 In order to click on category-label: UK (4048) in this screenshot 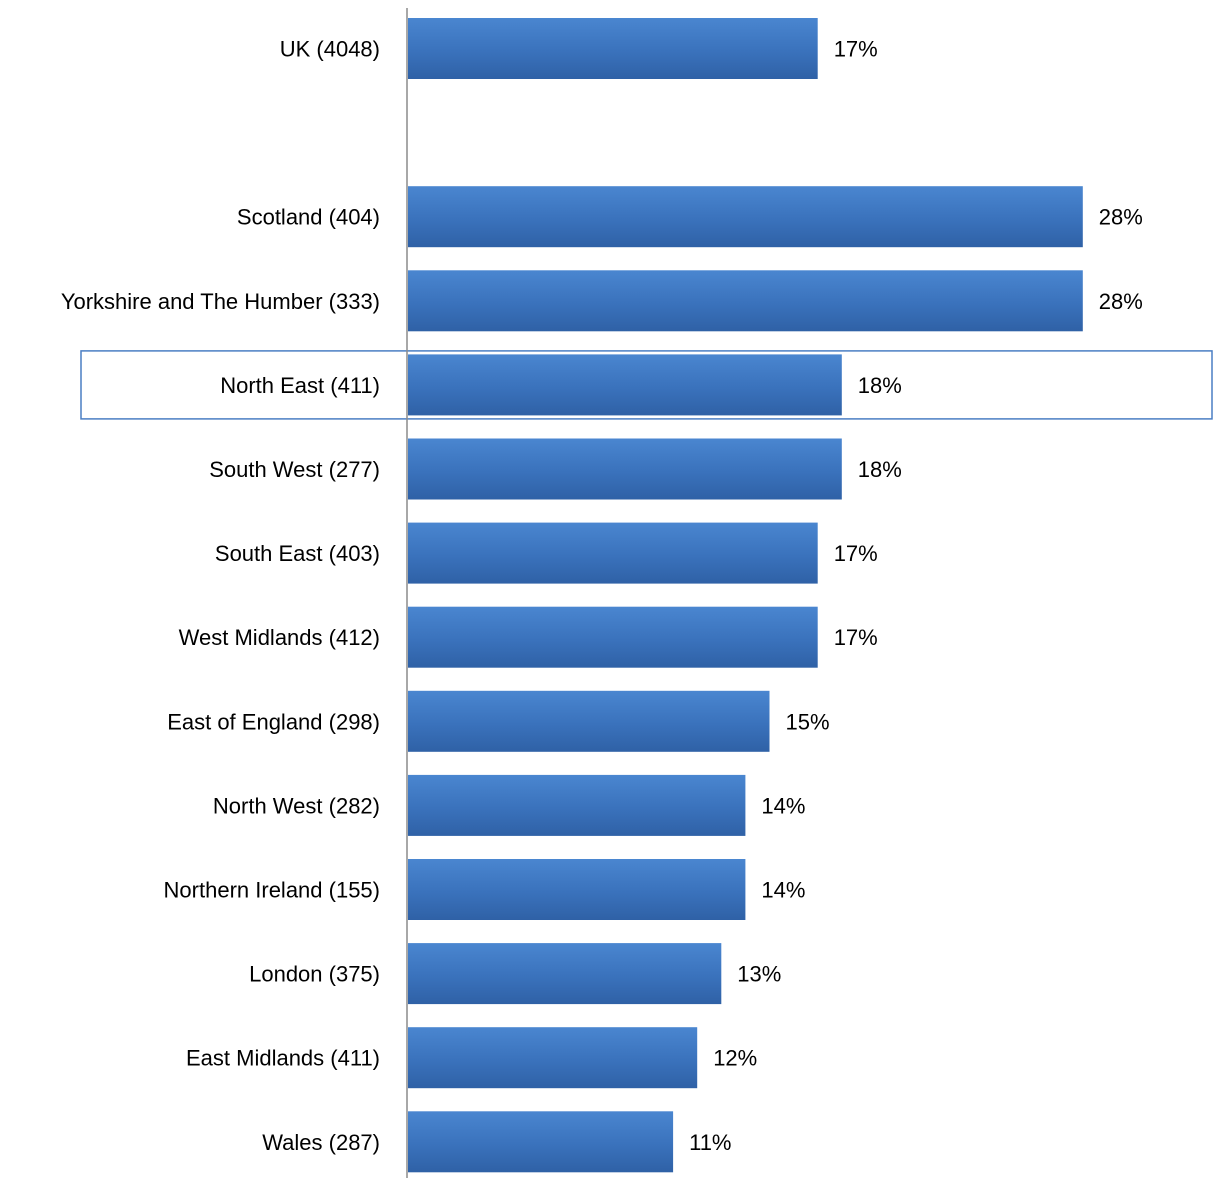, I will do `click(330, 49)`.